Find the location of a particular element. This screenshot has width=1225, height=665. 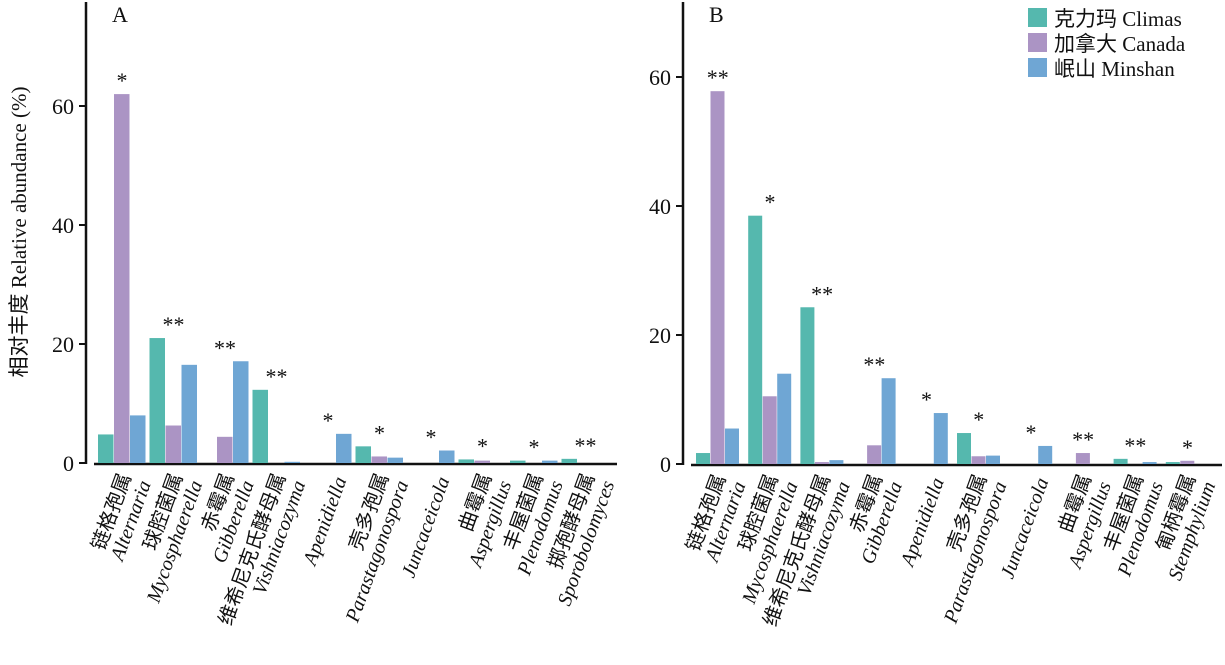

legend-label: 加拿大 Canada is located at coordinates (1120, 44).